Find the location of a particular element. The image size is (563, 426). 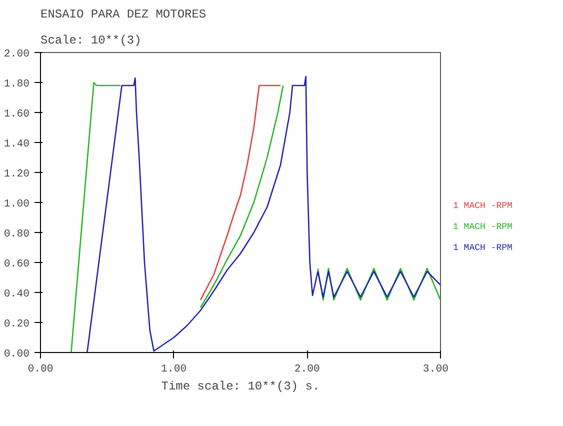

y-tick-label: 1.00 is located at coordinates (17, 204).